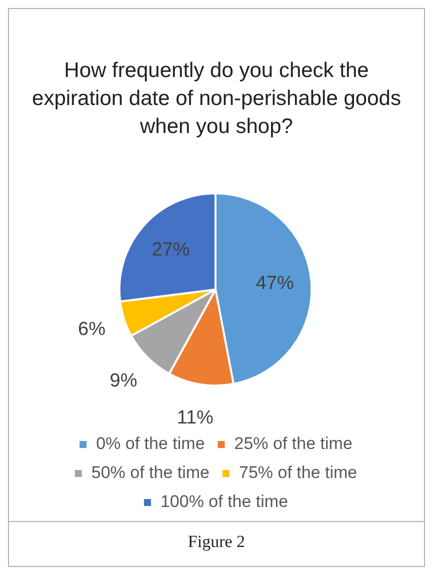  Describe the element at coordinates (150, 444) in the screenshot. I see `legend-label: 0% of the time` at that location.